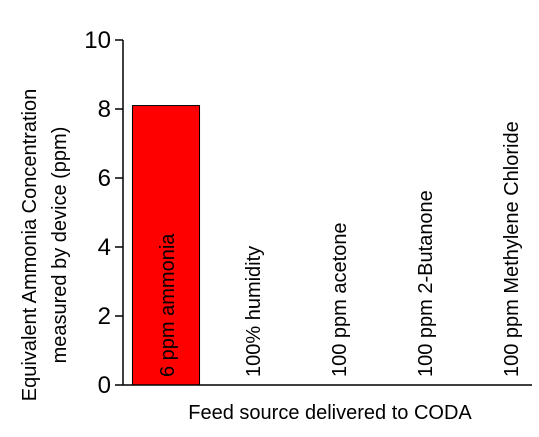  Describe the element at coordinates (254, 311) in the screenshot. I see `category-label: 100% humidity` at that location.